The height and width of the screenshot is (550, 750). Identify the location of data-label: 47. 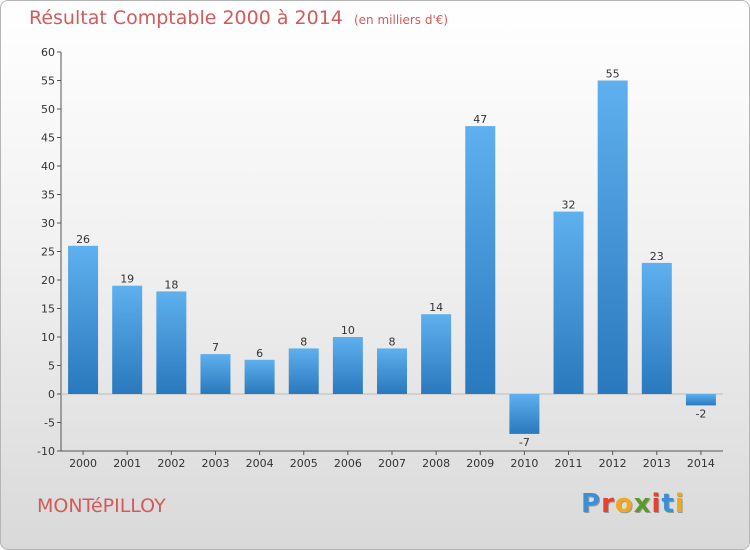
(480, 119).